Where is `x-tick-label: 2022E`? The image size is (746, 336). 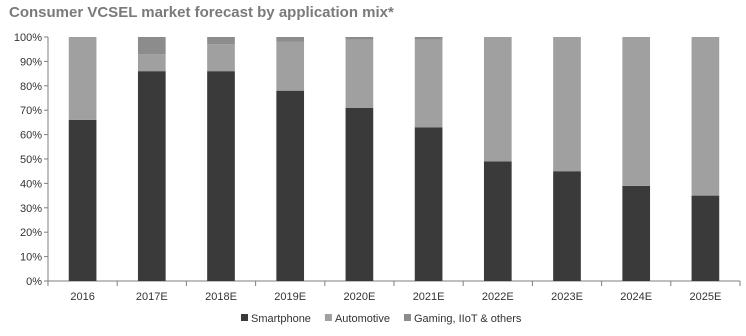 x-tick-label: 2022E is located at coordinates (498, 297).